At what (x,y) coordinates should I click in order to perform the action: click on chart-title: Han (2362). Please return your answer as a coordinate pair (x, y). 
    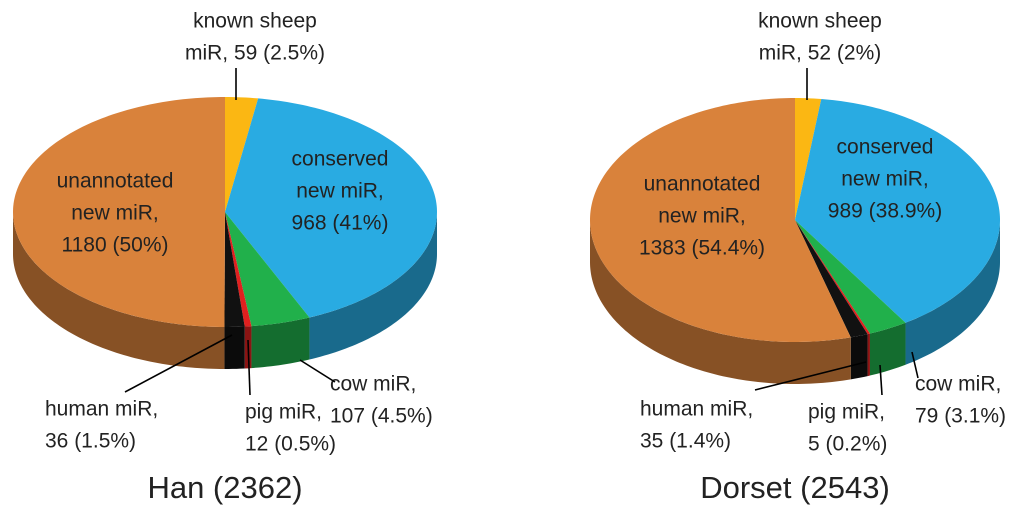
    Looking at the image, I should click on (224, 487).